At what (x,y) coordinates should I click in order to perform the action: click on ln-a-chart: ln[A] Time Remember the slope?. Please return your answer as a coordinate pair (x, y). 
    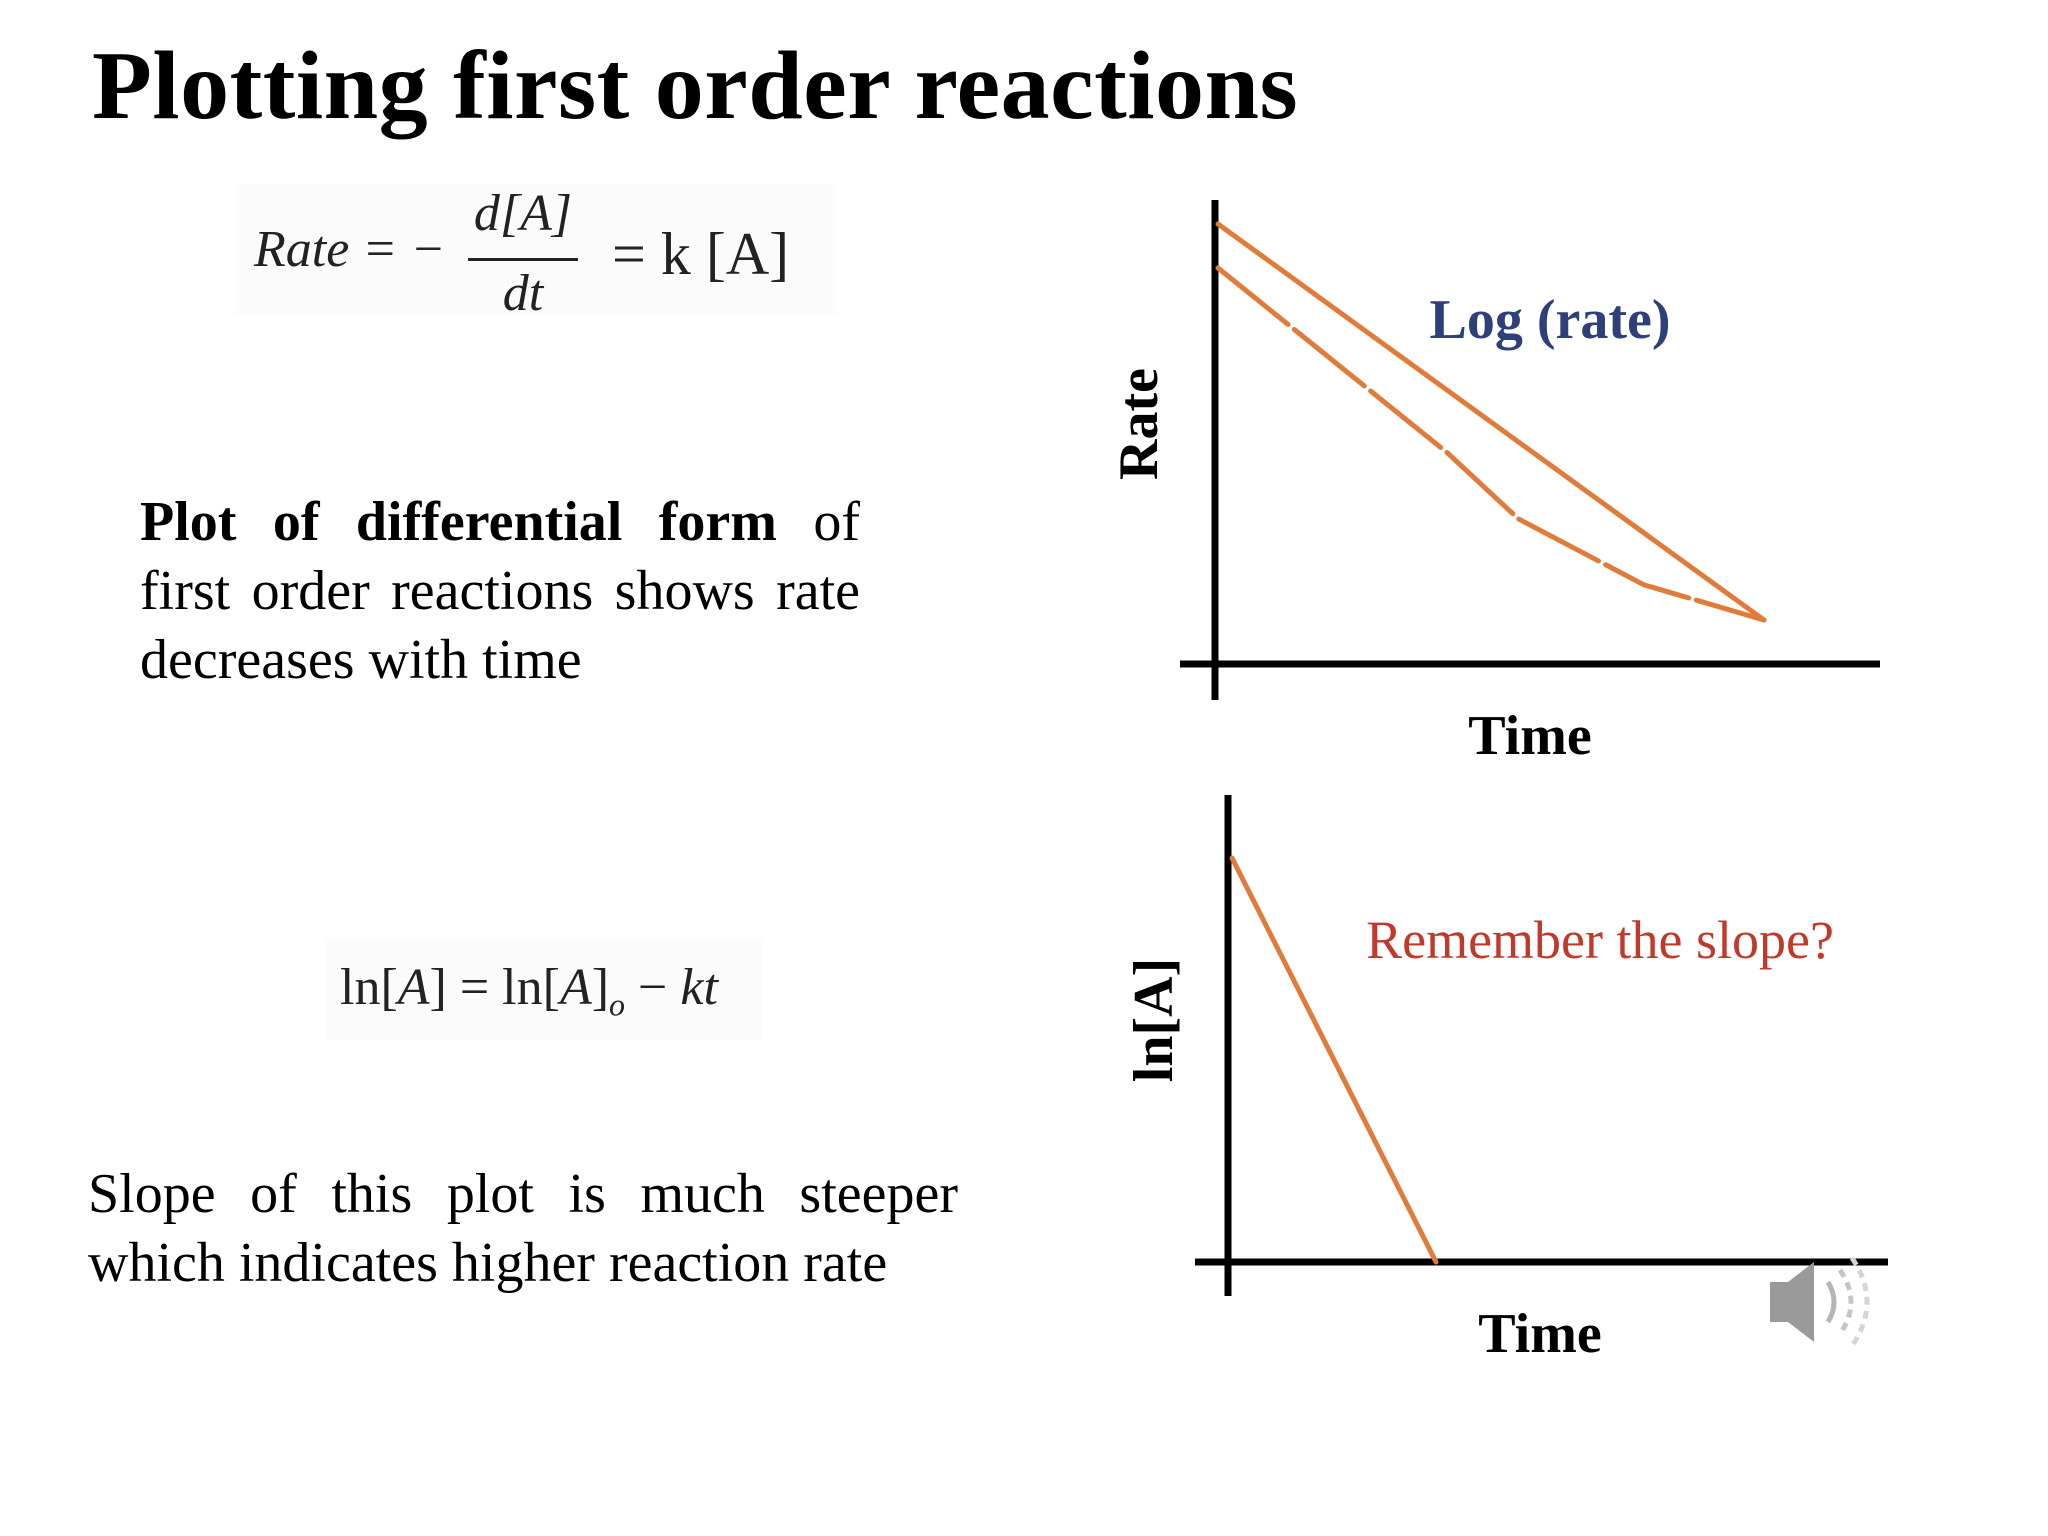
    Looking at the image, I should click on (1505, 1080).